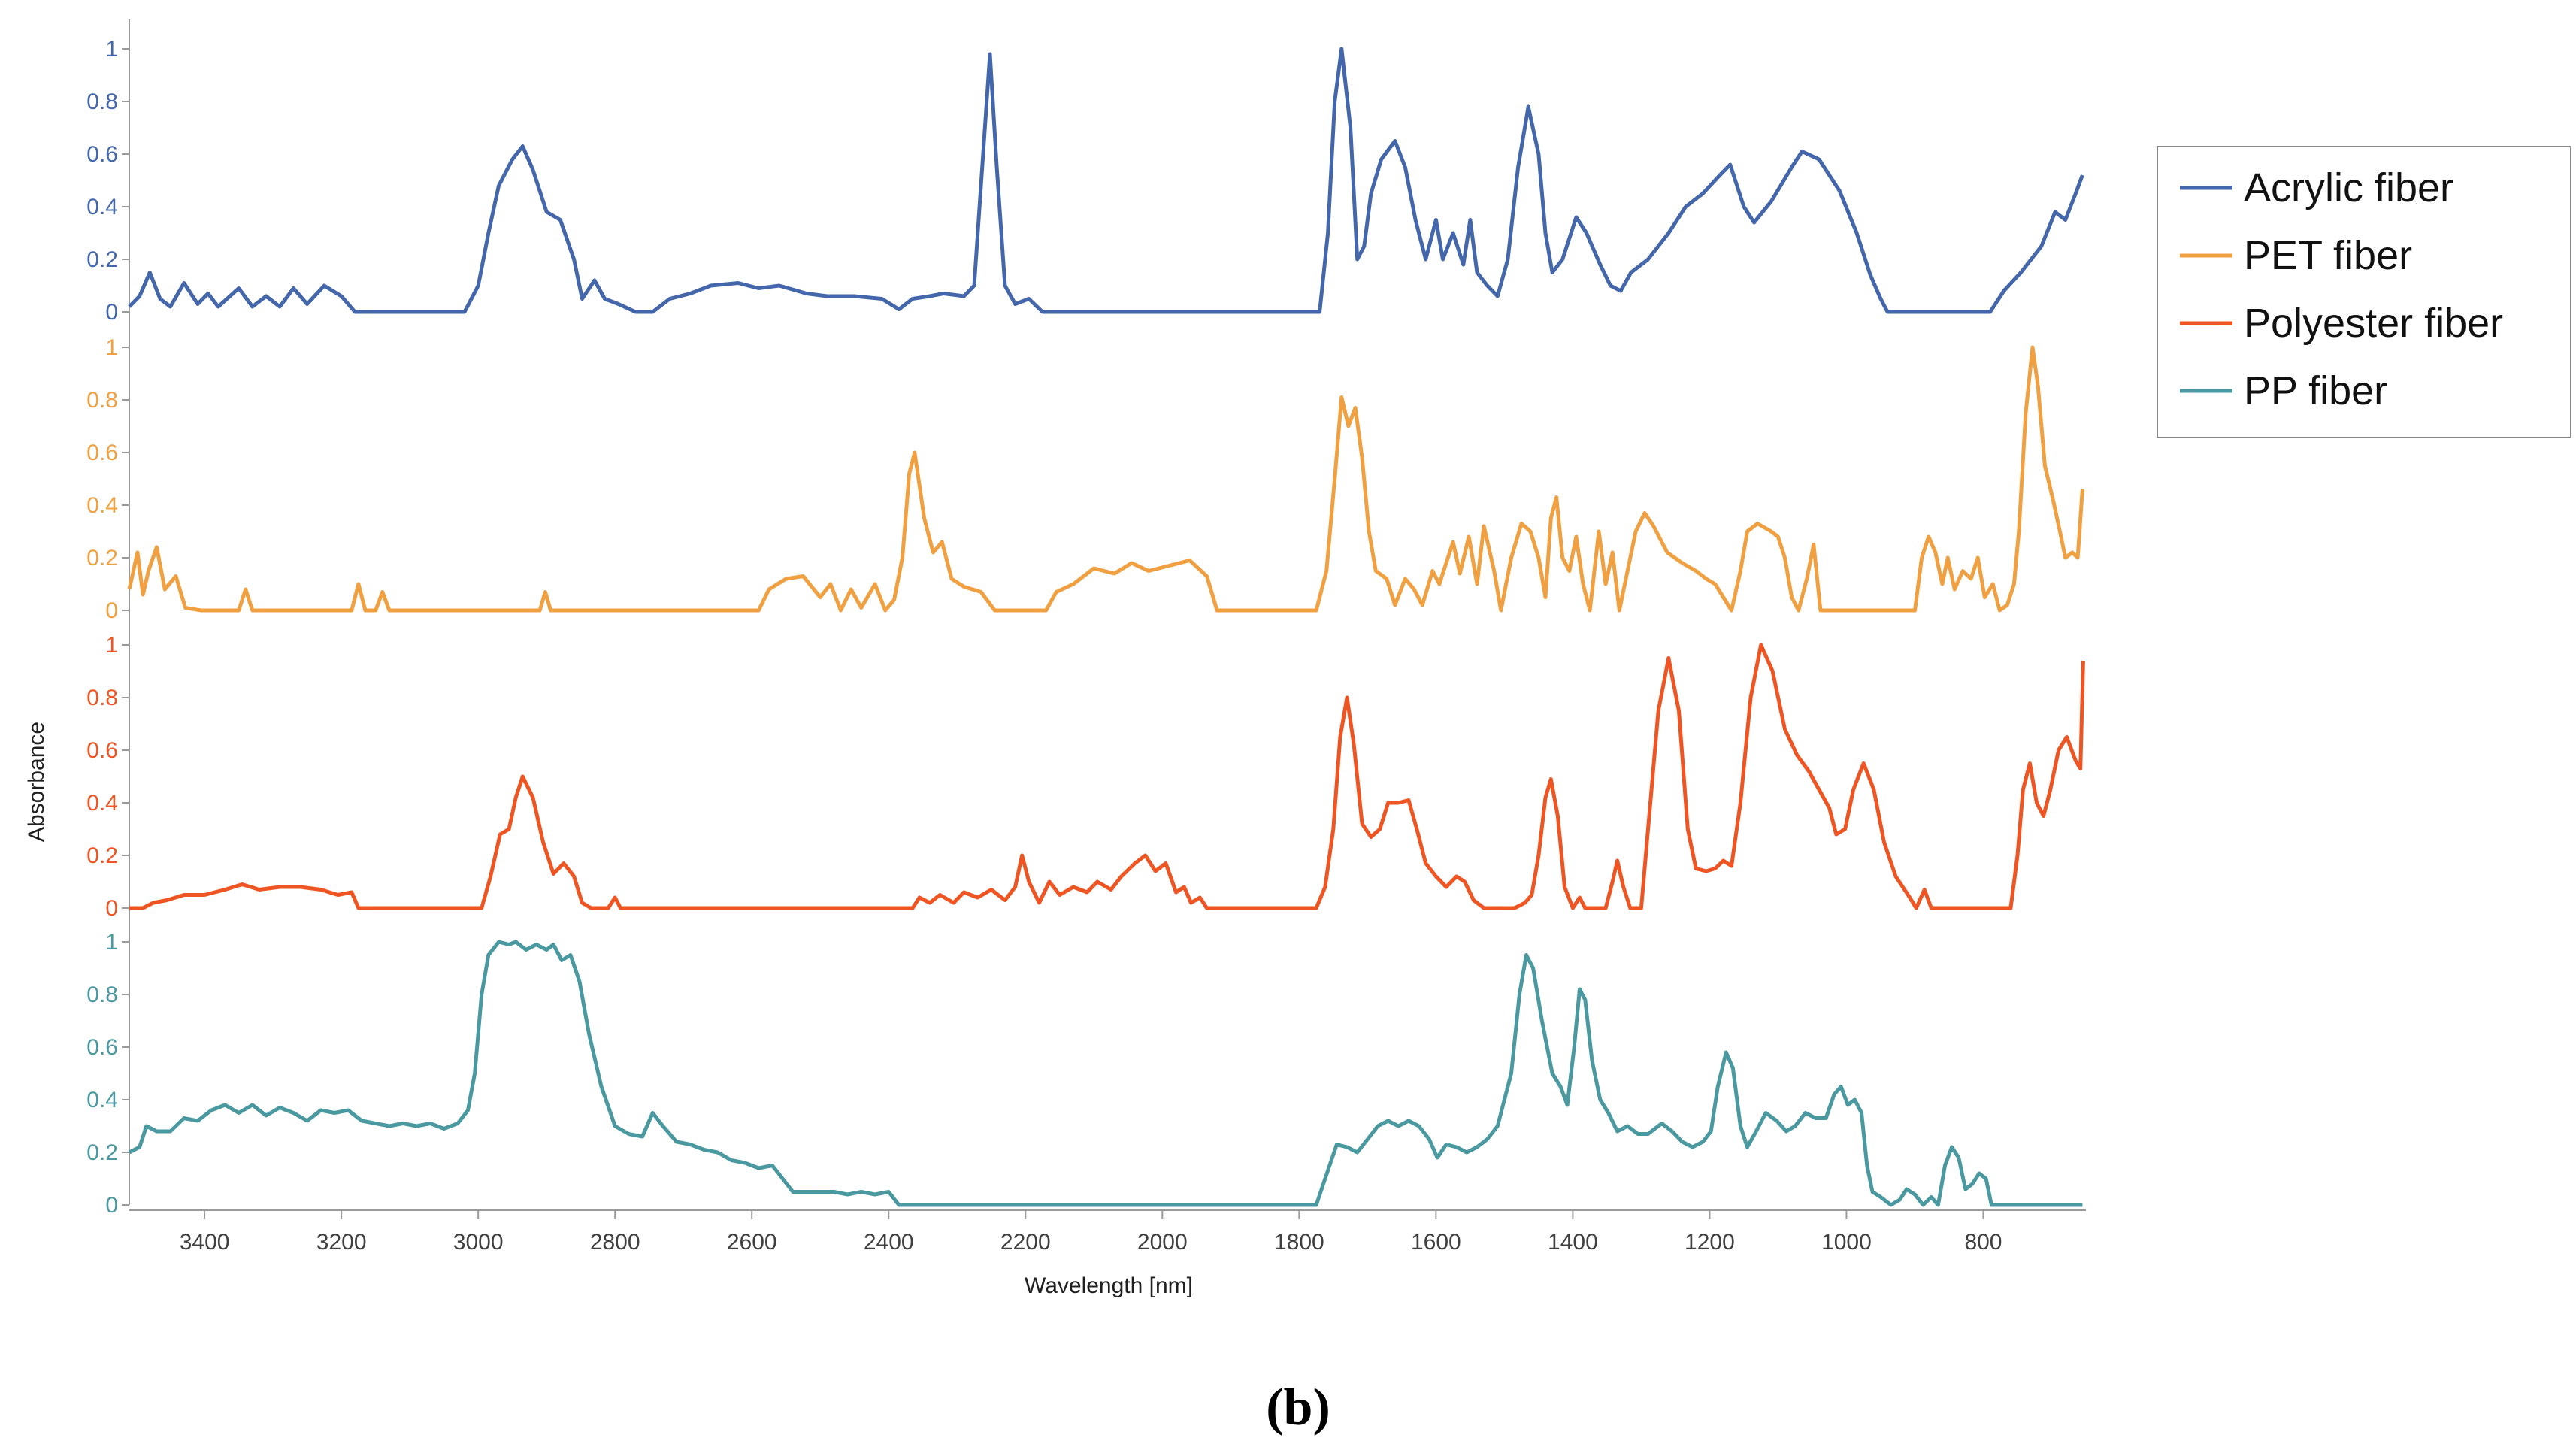 The width and height of the screenshot is (2576, 1447). What do you see at coordinates (1105, 1074) in the screenshot?
I see `series-line-pp-fiber` at bounding box center [1105, 1074].